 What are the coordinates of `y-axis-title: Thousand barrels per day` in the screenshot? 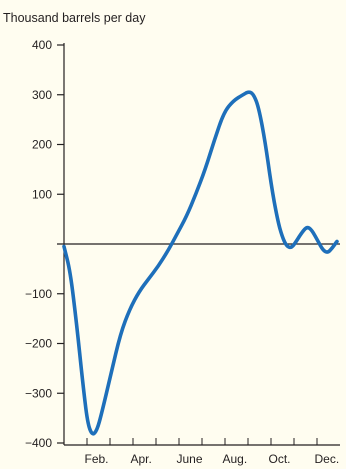 It's located at (74, 18).